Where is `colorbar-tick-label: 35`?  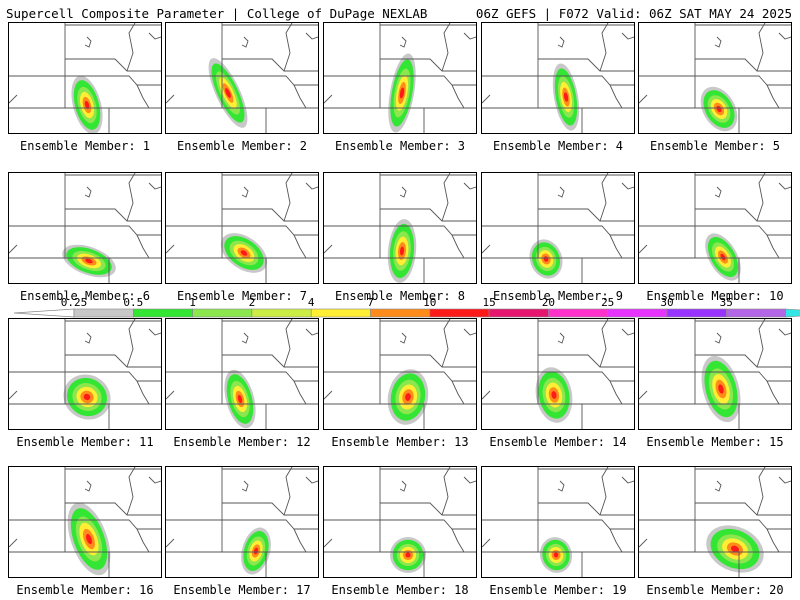 colorbar-tick-label: 35 is located at coordinates (726, 302).